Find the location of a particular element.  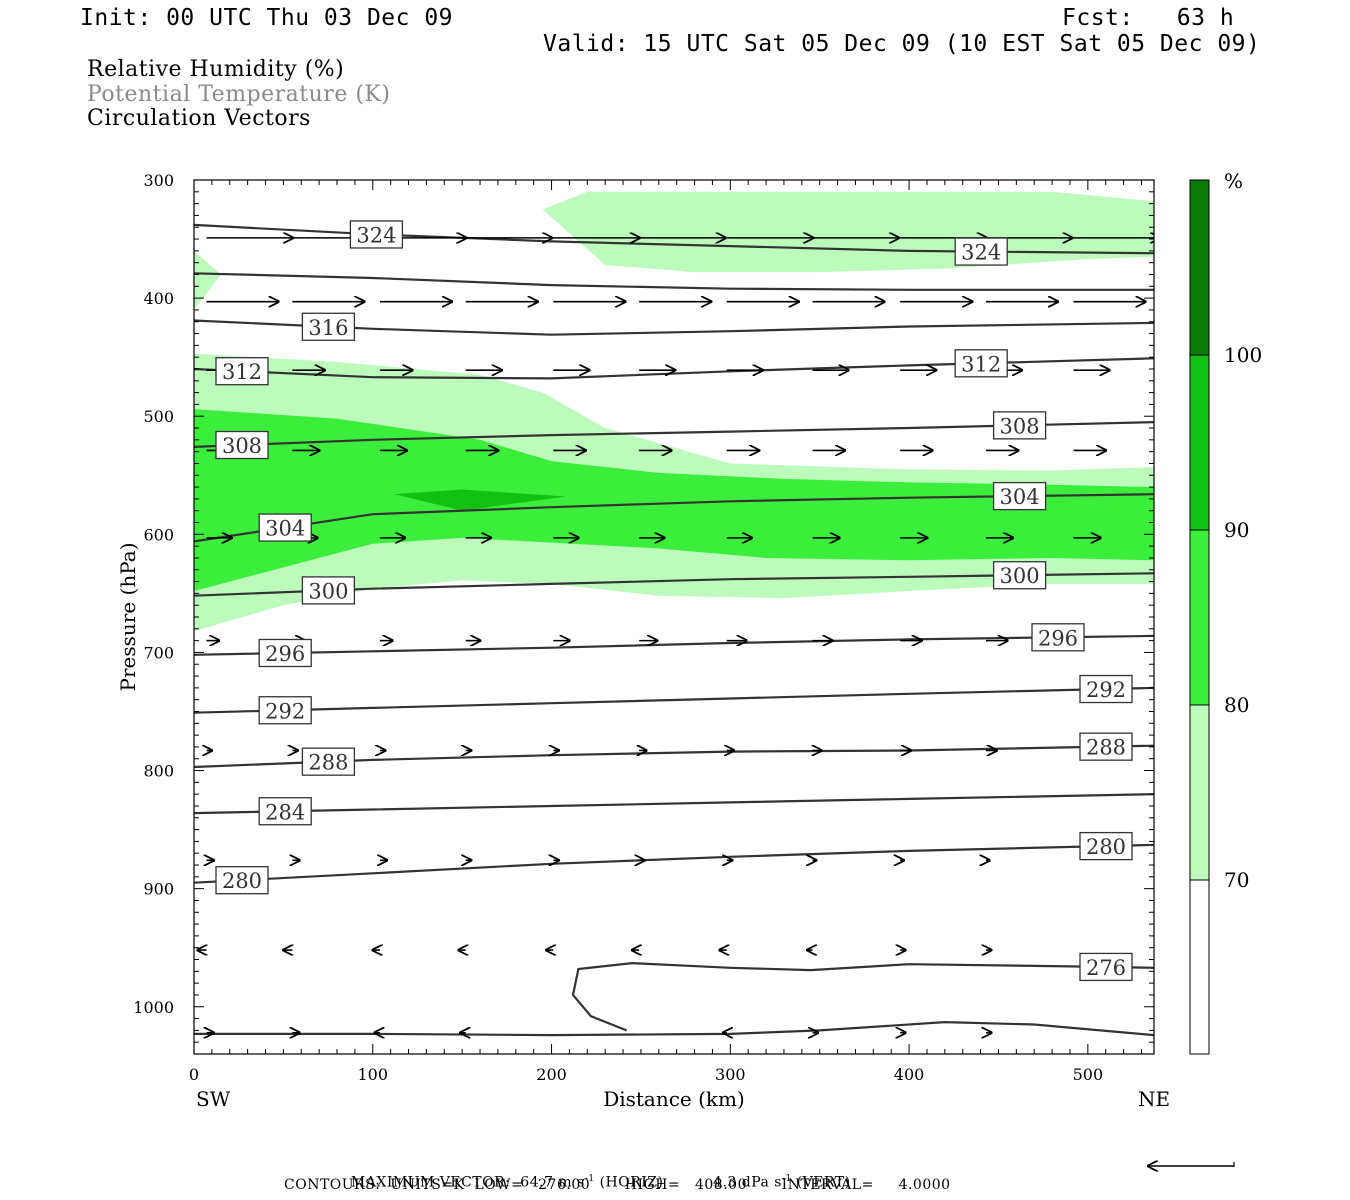

legend-circulation-vectors: Circulation Vectors is located at coordinates (199, 118).